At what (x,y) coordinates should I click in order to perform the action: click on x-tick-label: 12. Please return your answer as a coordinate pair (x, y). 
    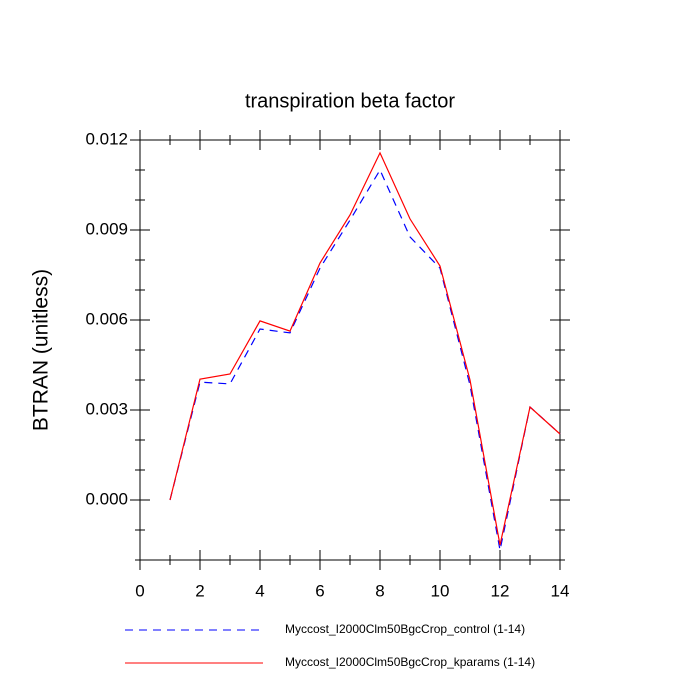
    Looking at the image, I should click on (500, 590).